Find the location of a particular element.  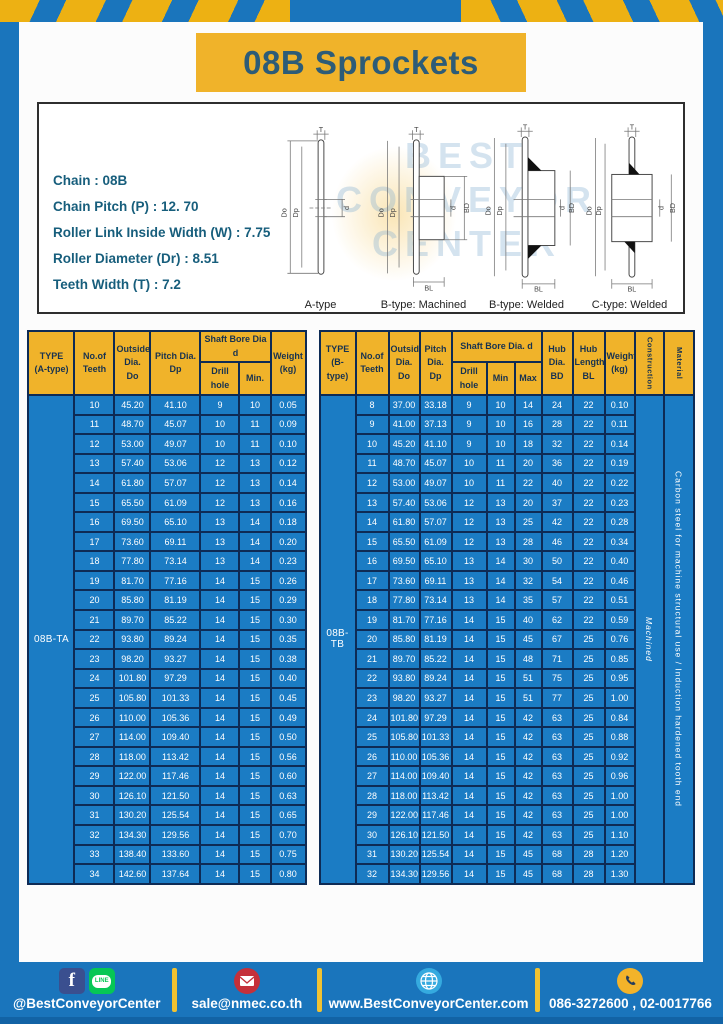

table-row: 28 118.00 113.42 14 15 0.56 is located at coordinates (167, 756).